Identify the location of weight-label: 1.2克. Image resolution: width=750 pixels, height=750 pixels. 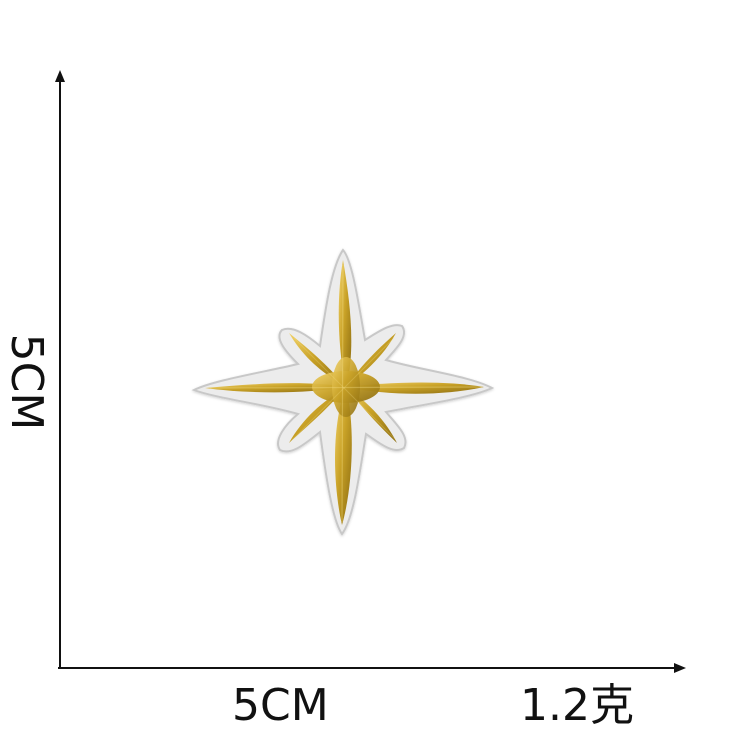
(577, 705).